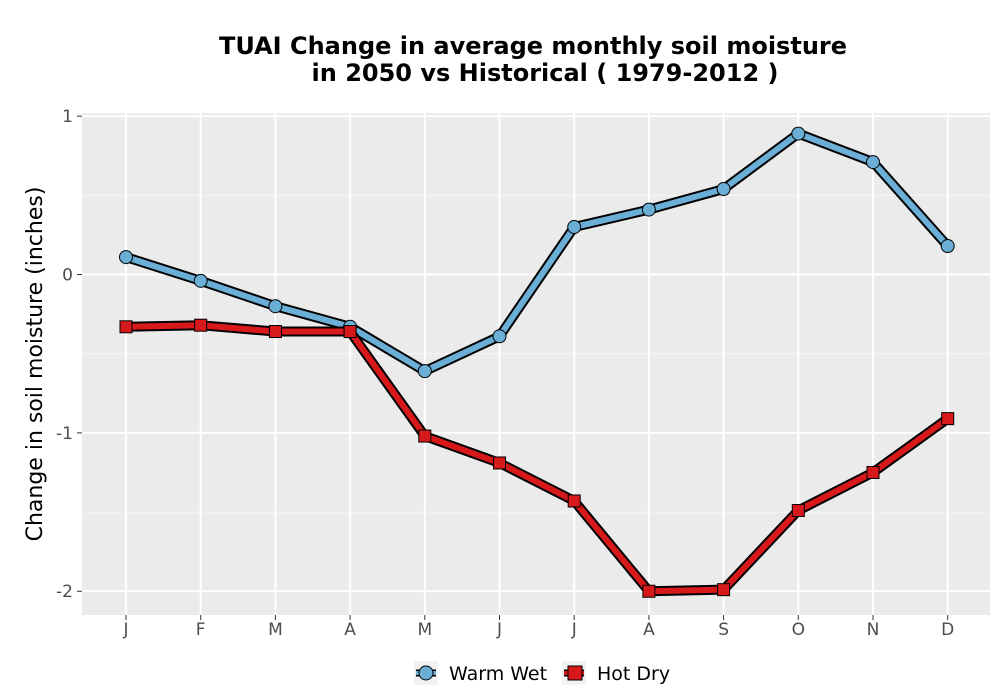  I want to click on x-tick-label: S, so click(723, 630).